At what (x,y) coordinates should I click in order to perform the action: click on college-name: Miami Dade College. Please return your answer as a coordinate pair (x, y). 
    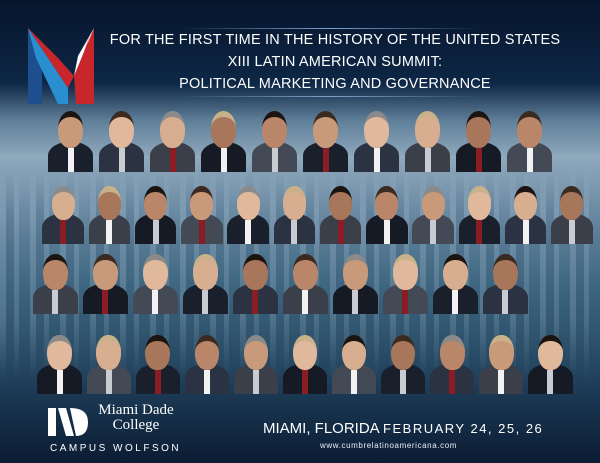
    Looking at the image, I should click on (136, 418).